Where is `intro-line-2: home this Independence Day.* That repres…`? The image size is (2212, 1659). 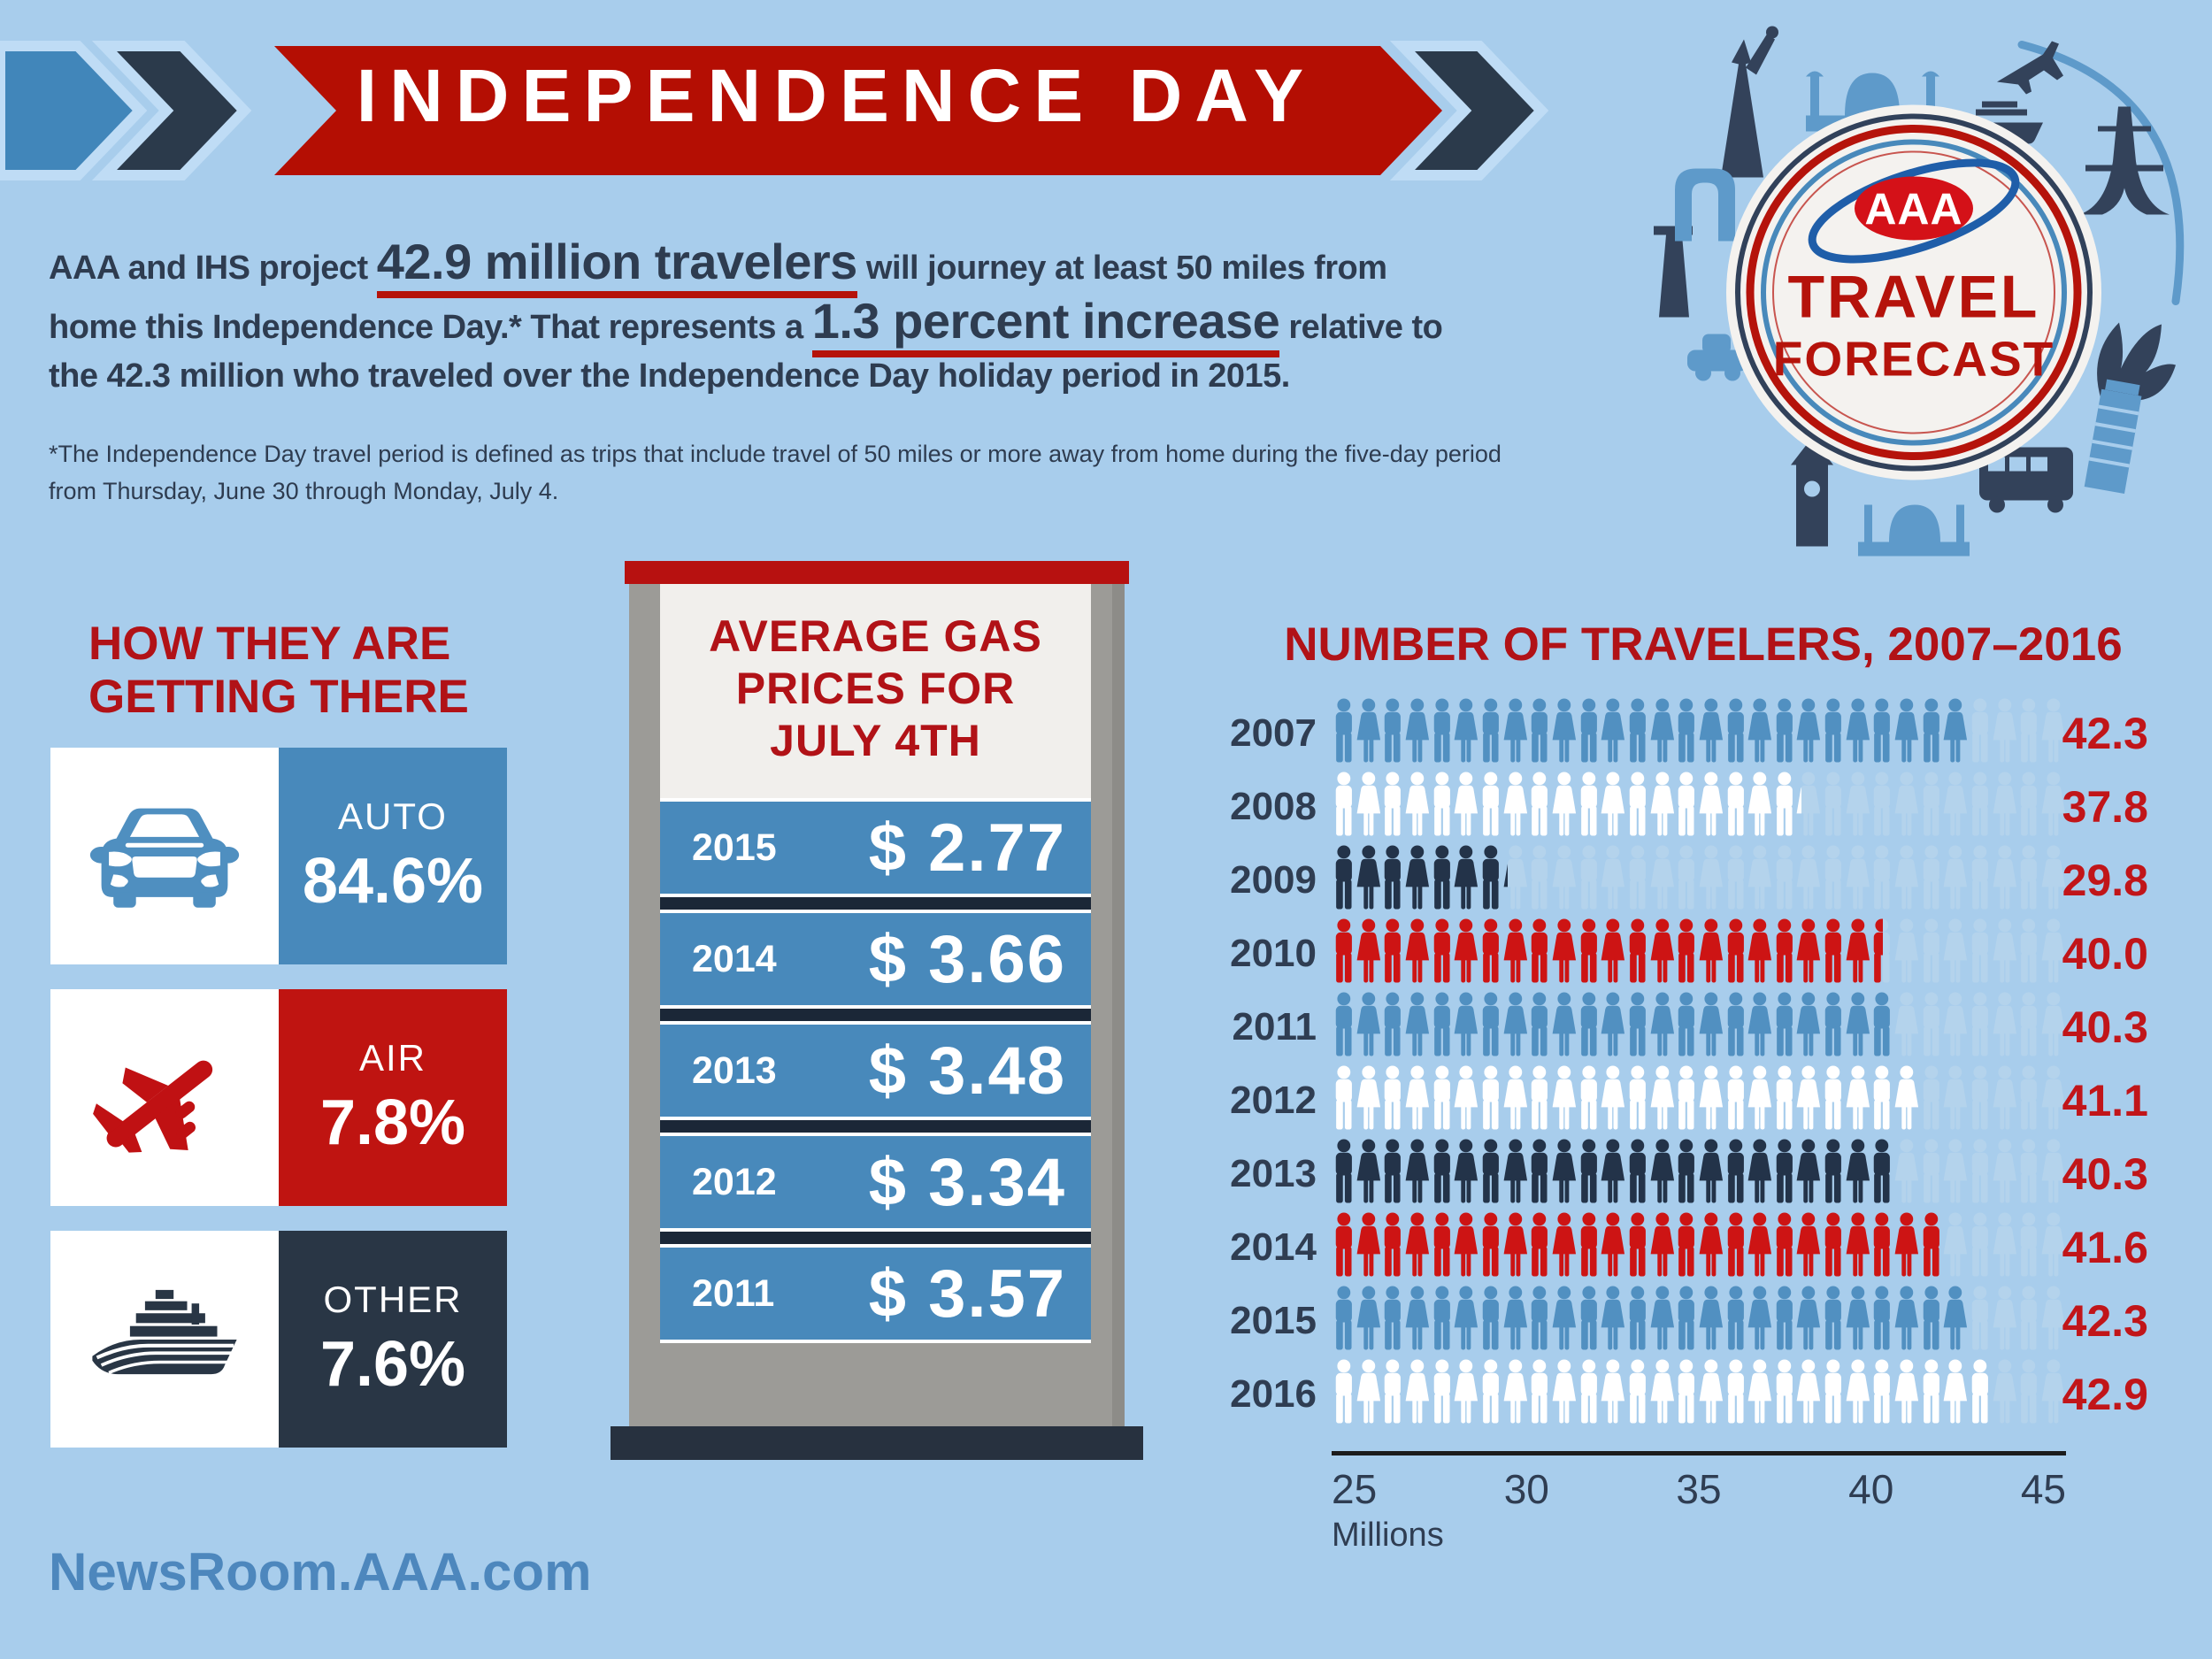
intro-line-2: home this Independence Day.* That repres… is located at coordinates (746, 327).